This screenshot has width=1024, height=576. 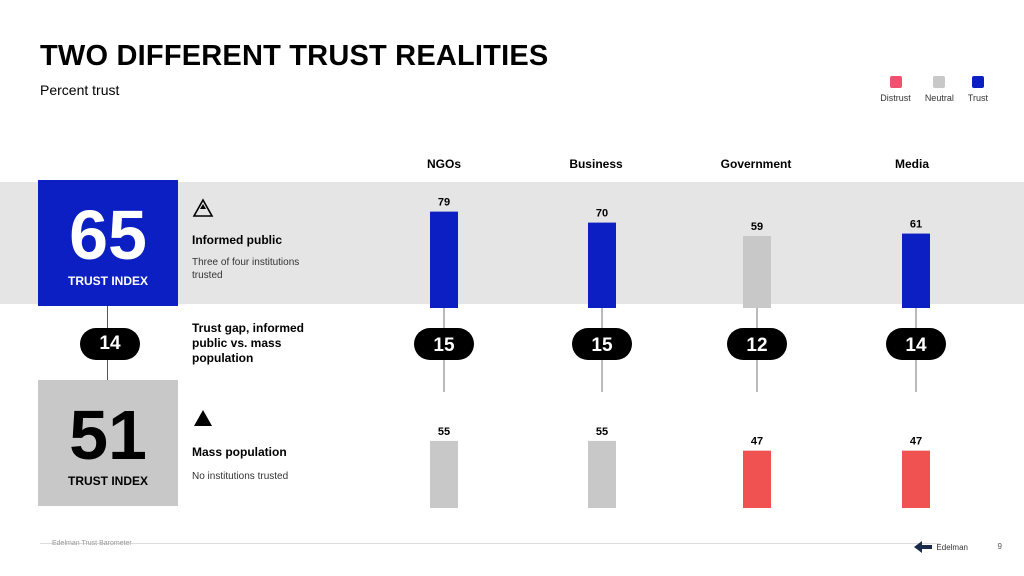 What do you see at coordinates (490, 543) in the screenshot?
I see `footer-divider` at bounding box center [490, 543].